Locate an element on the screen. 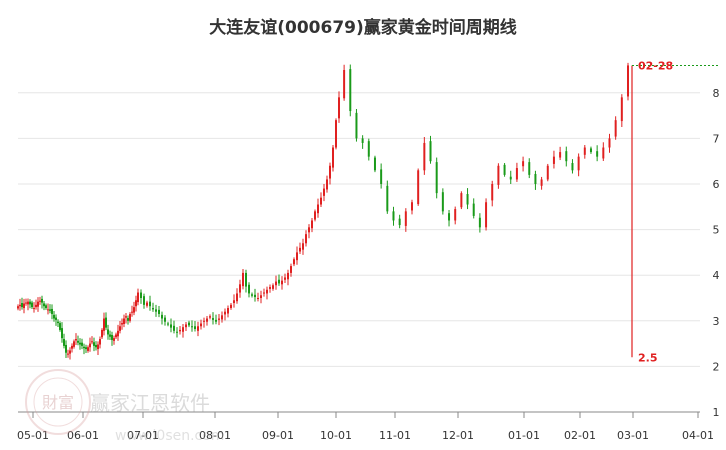 The image size is (726, 450). x-tick-label: 09-01 is located at coordinates (278, 435).